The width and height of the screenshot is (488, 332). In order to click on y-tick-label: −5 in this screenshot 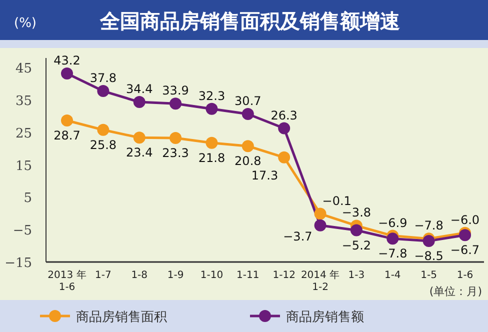, I will do `click(22, 231)`.